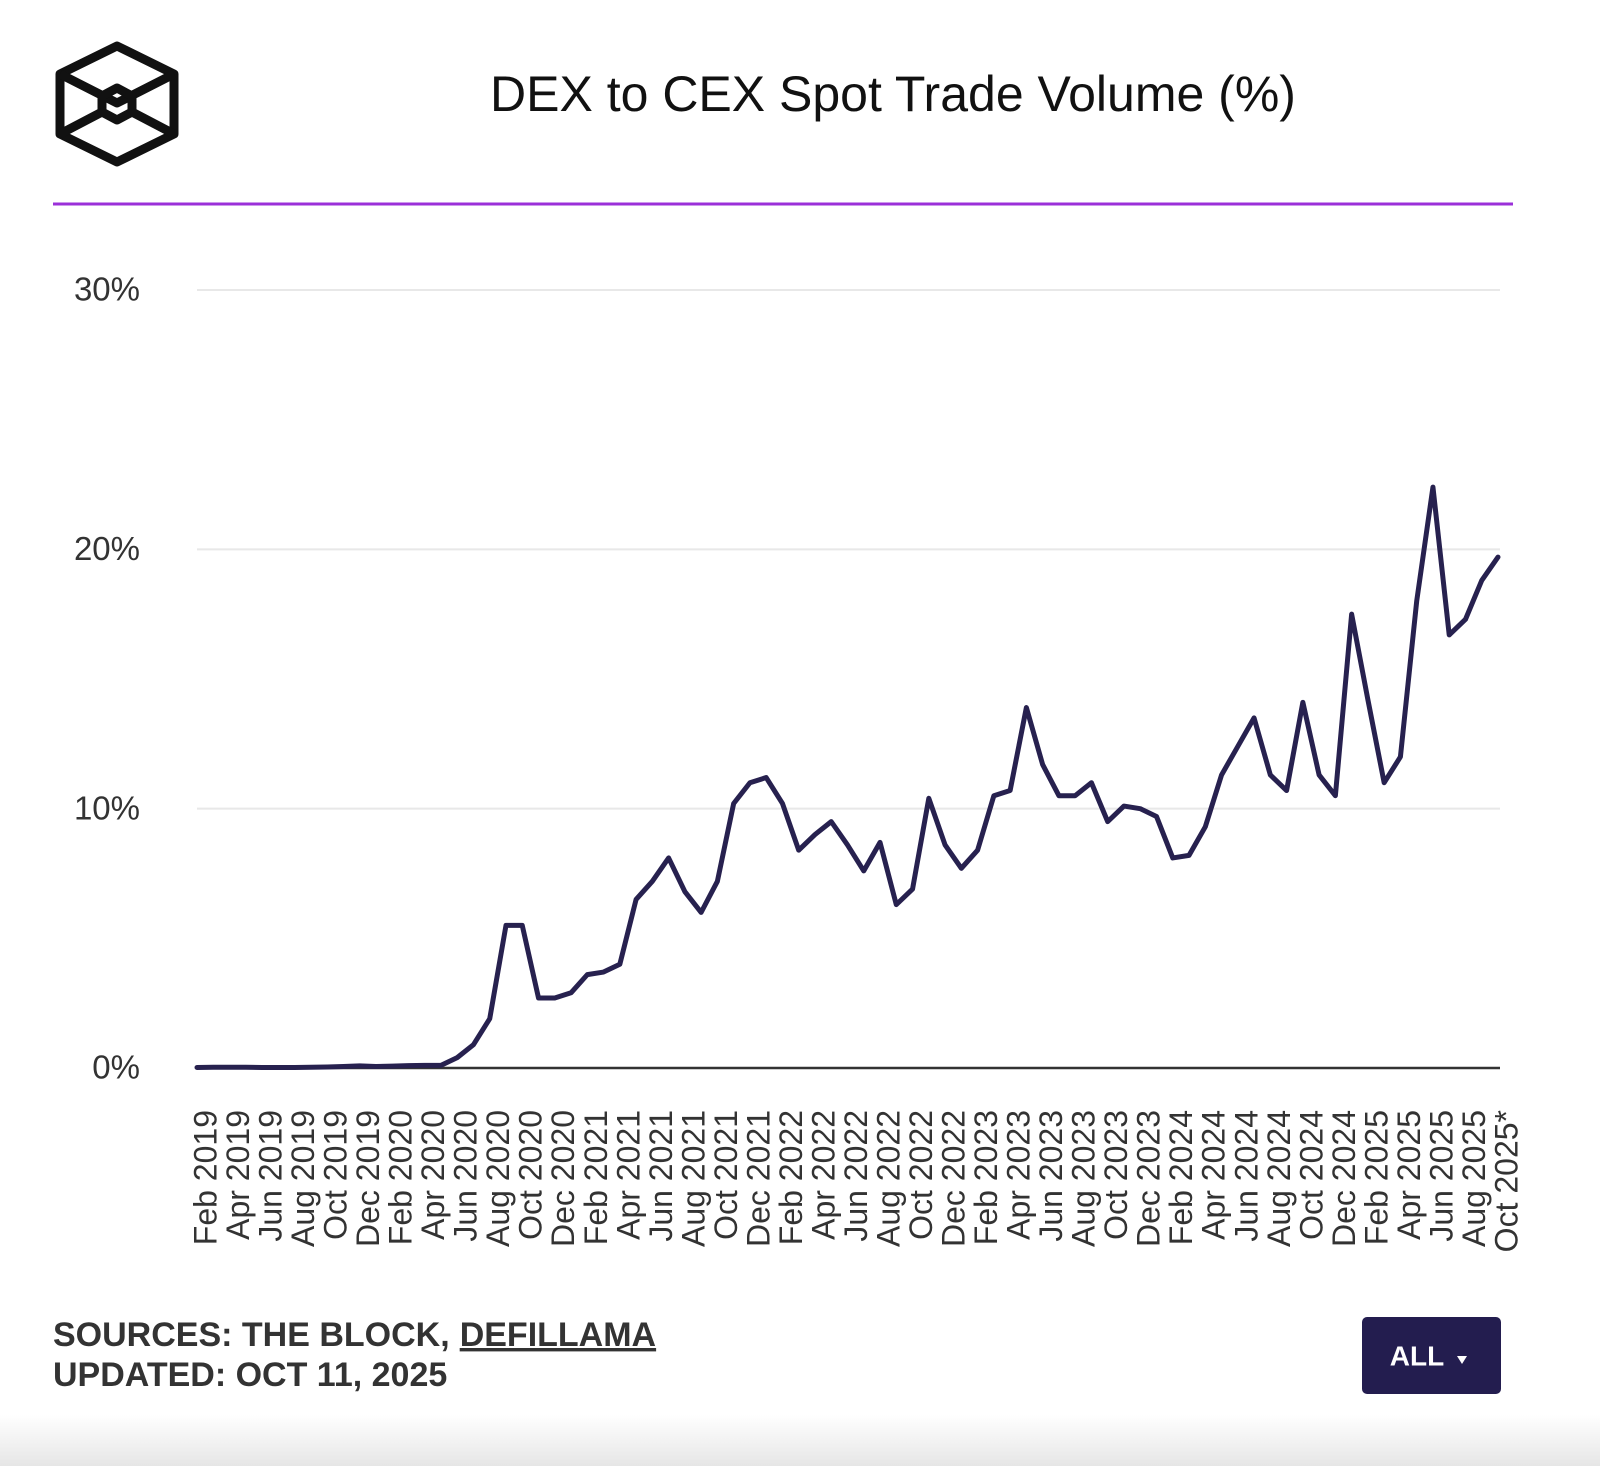  What do you see at coordinates (1279, 1178) in the screenshot?
I see `x-tick-label: Aug 2024` at bounding box center [1279, 1178].